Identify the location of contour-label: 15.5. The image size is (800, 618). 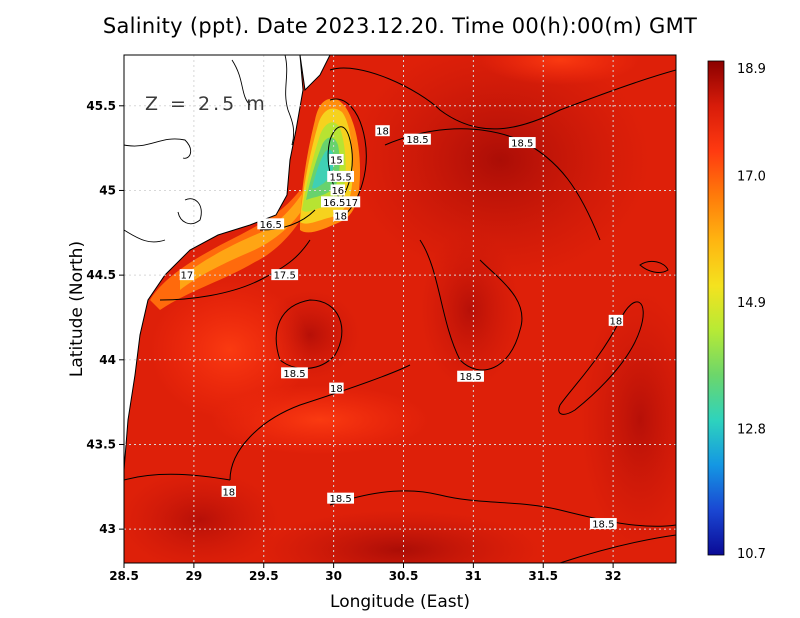
(340, 177).